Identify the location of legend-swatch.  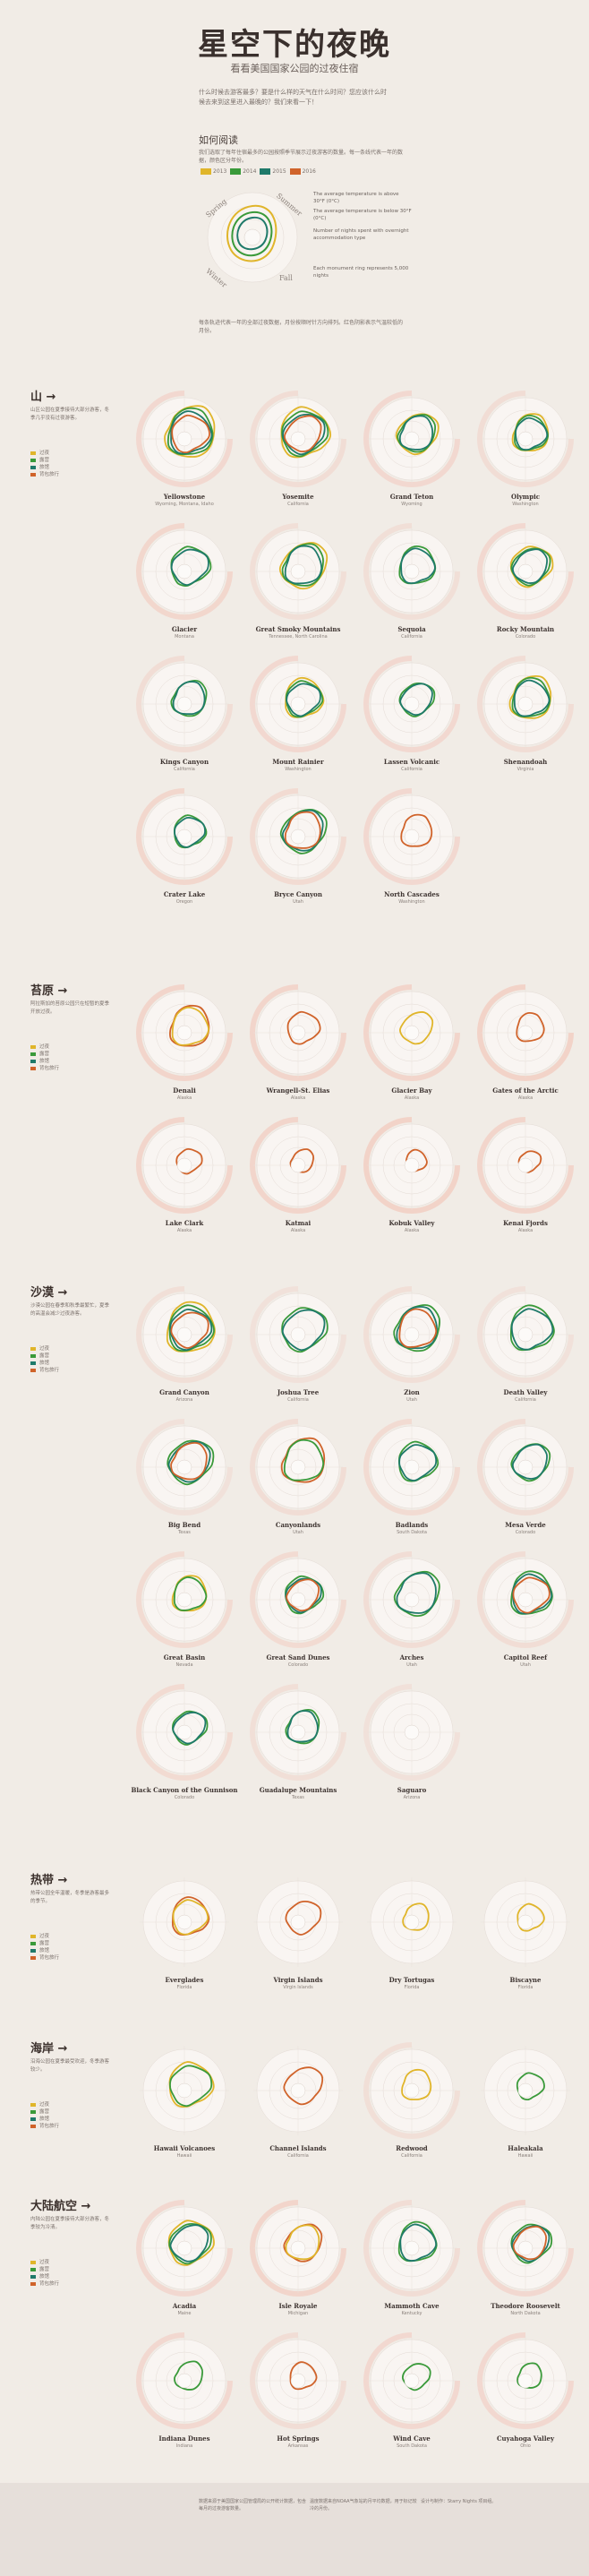
(33, 2269).